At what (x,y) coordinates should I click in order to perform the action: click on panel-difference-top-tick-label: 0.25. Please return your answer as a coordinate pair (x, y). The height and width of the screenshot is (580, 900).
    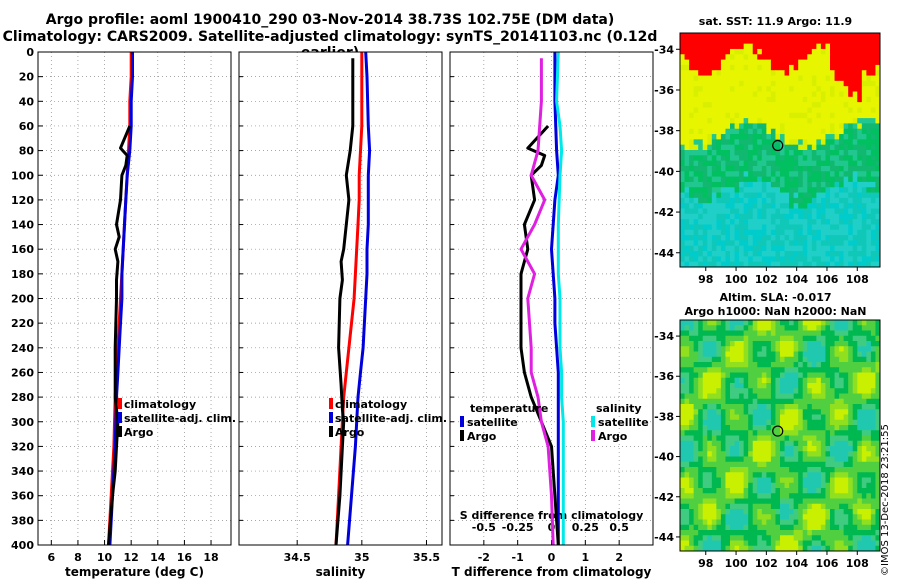
    Looking at the image, I should click on (585, 527).